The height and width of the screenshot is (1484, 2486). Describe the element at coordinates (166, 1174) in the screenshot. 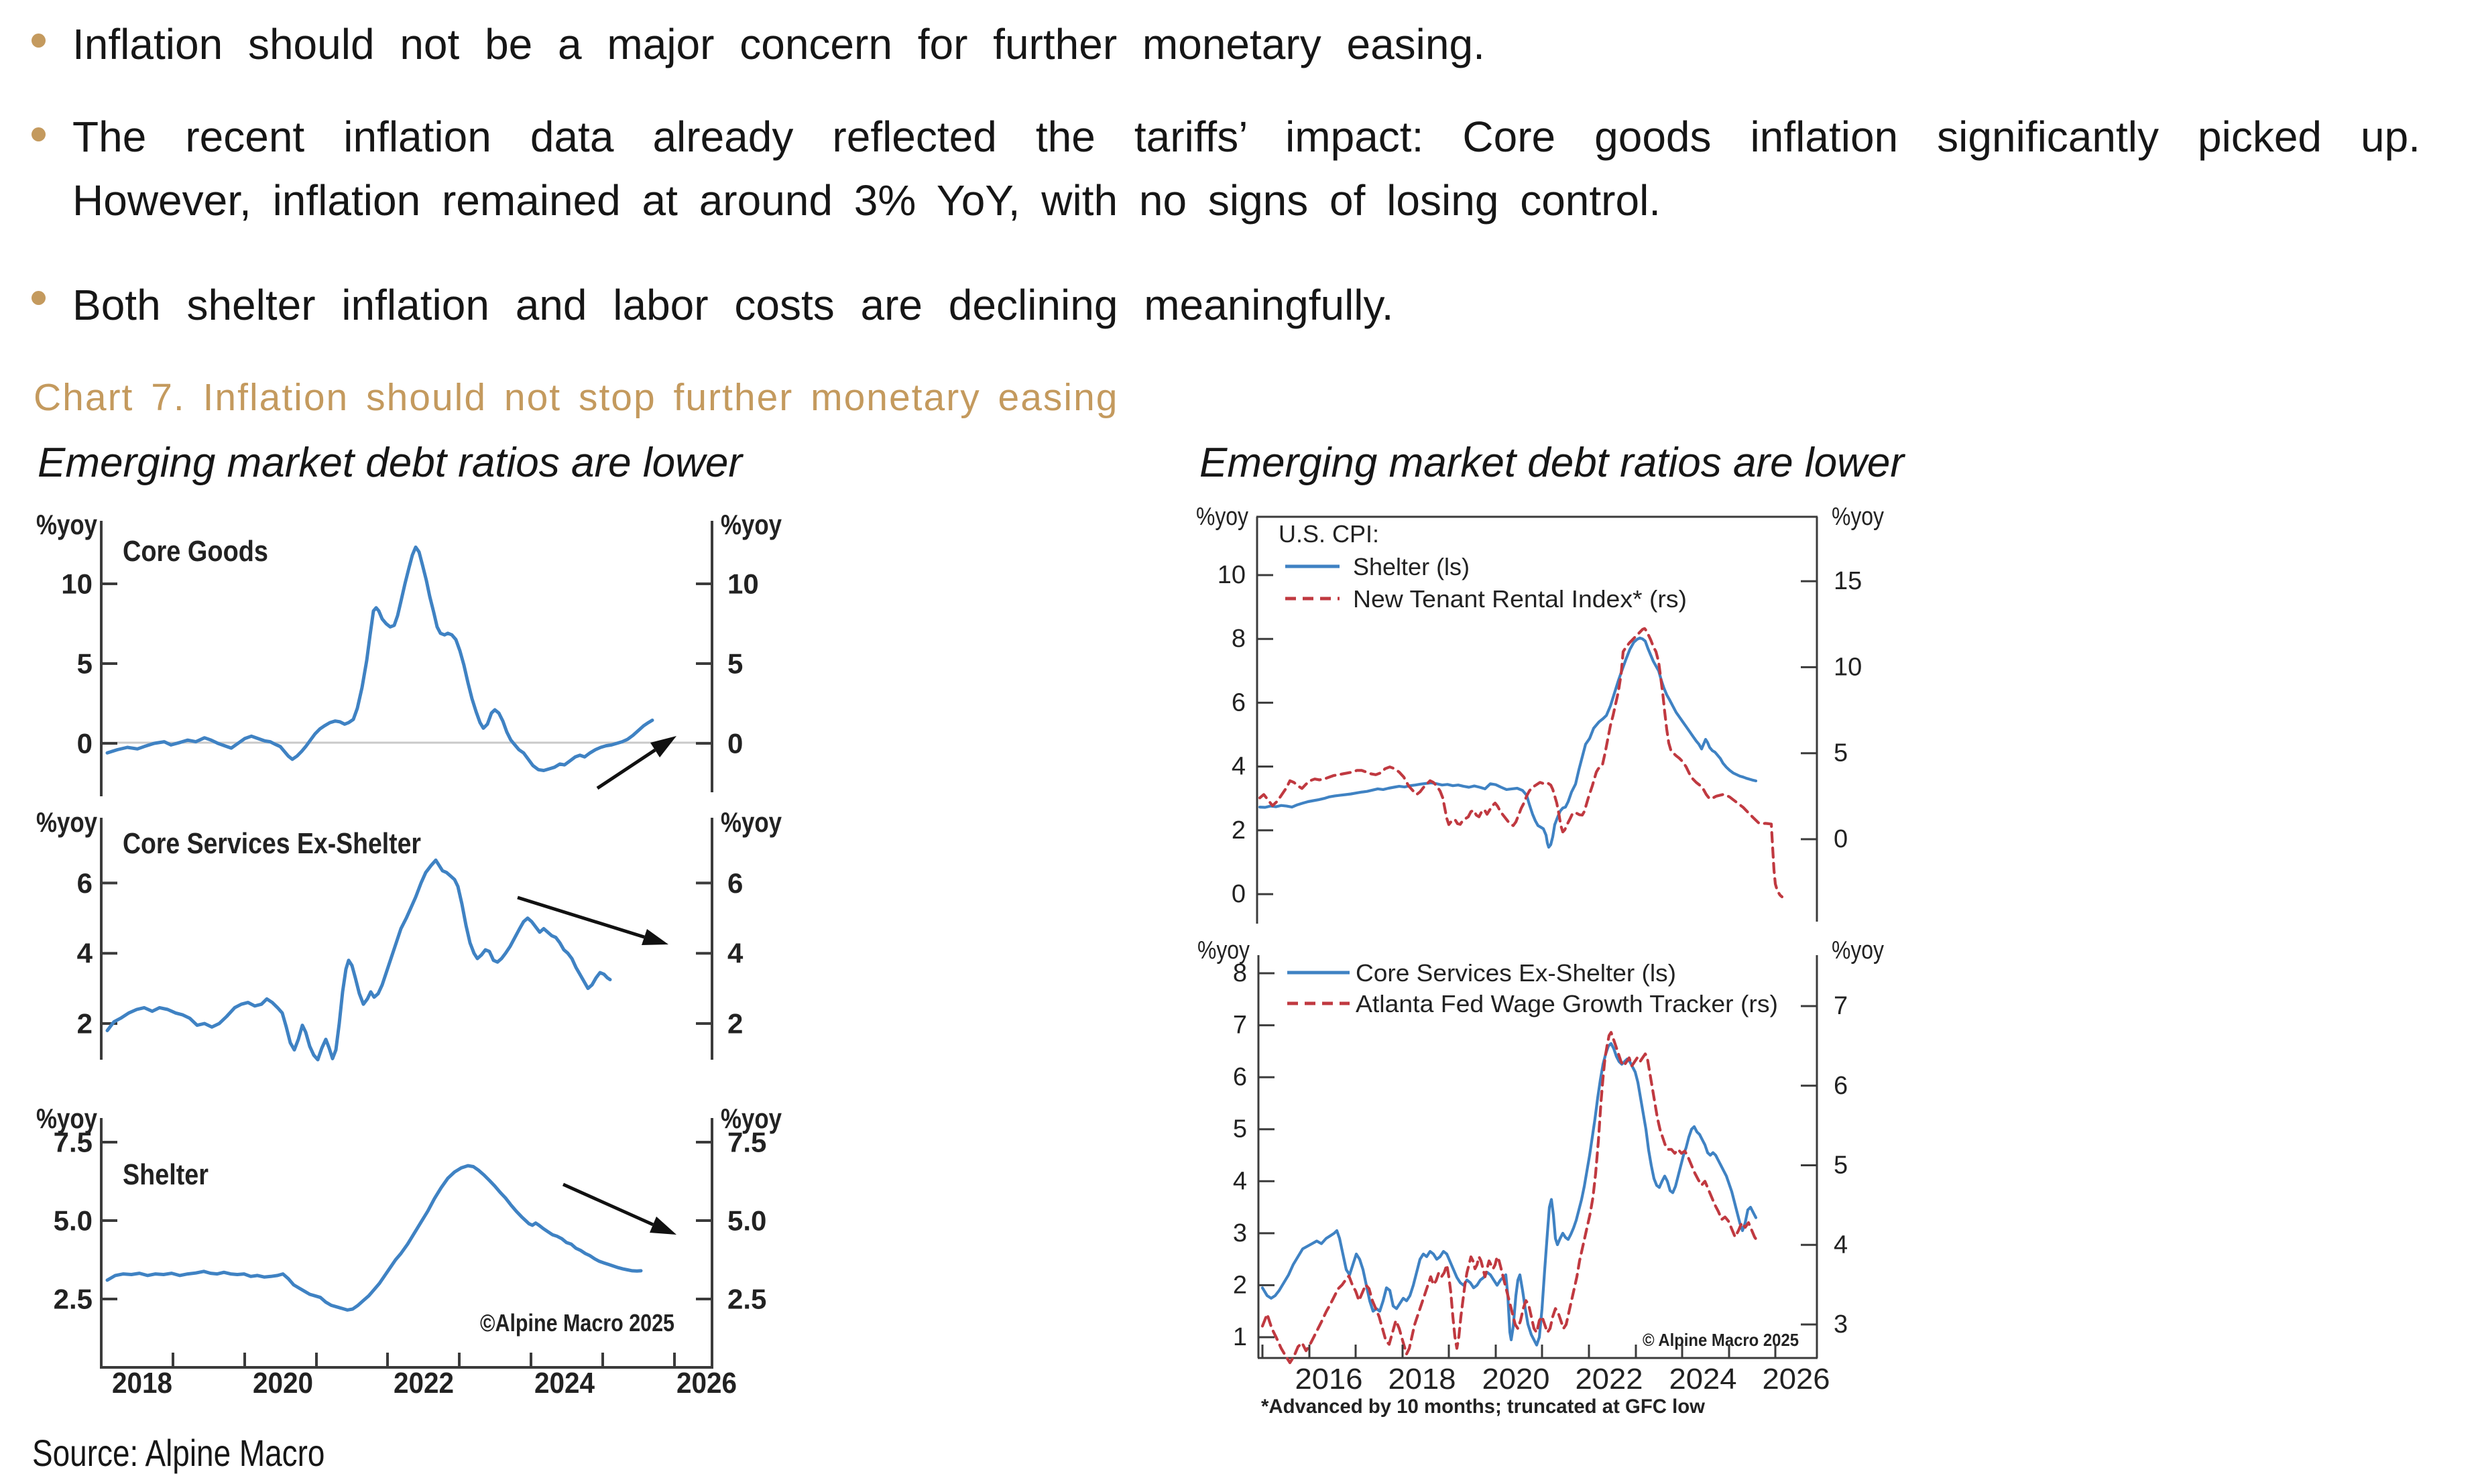

I see `svg-text: Shelter` at that location.